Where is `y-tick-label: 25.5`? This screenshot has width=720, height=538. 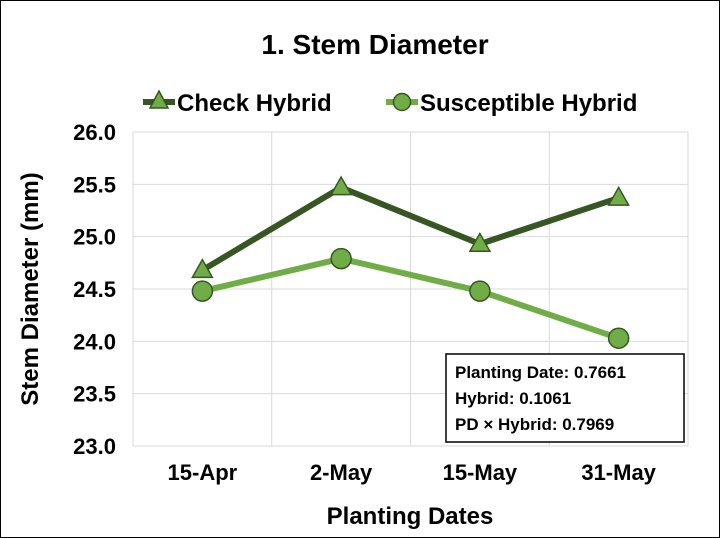
y-tick-label: 25.5 is located at coordinates (94, 184).